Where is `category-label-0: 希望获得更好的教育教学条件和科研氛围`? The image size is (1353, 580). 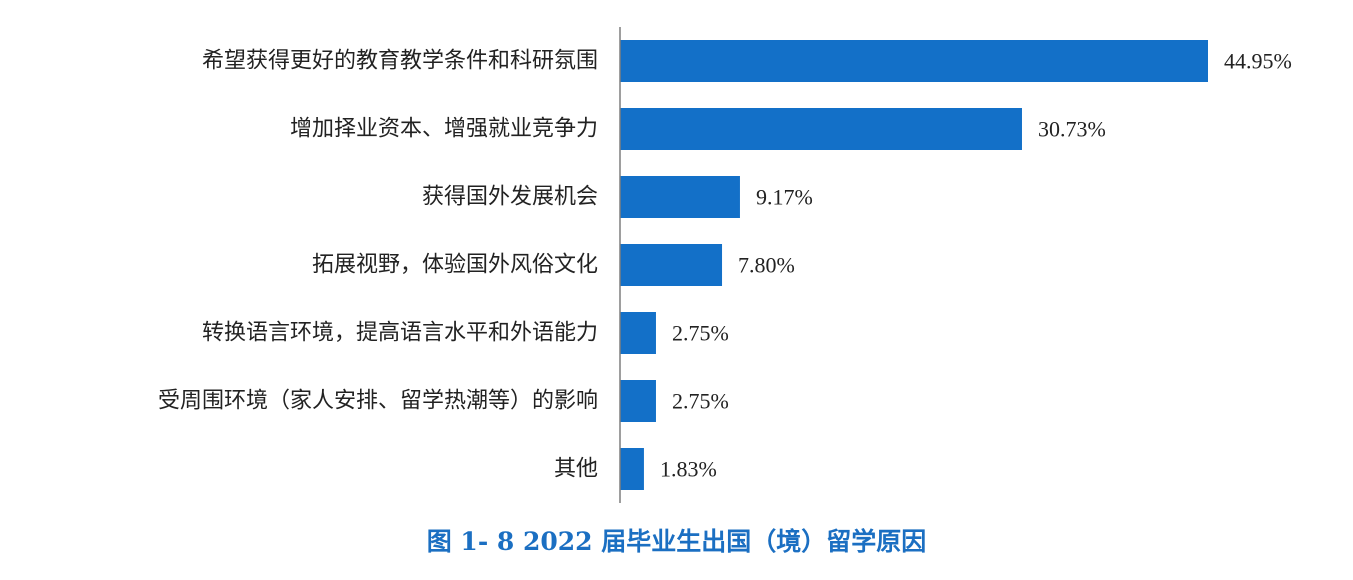
category-label-0: 希望获得更好的教育教学条件和科研氛围 is located at coordinates (400, 61).